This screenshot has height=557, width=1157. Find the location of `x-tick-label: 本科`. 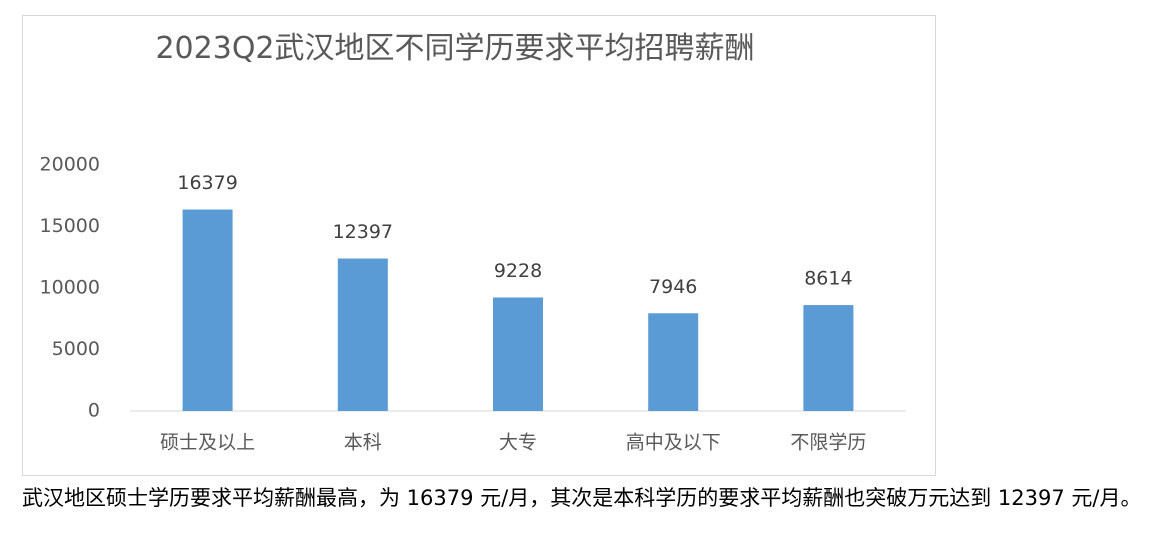

x-tick-label: 本科 is located at coordinates (363, 443).